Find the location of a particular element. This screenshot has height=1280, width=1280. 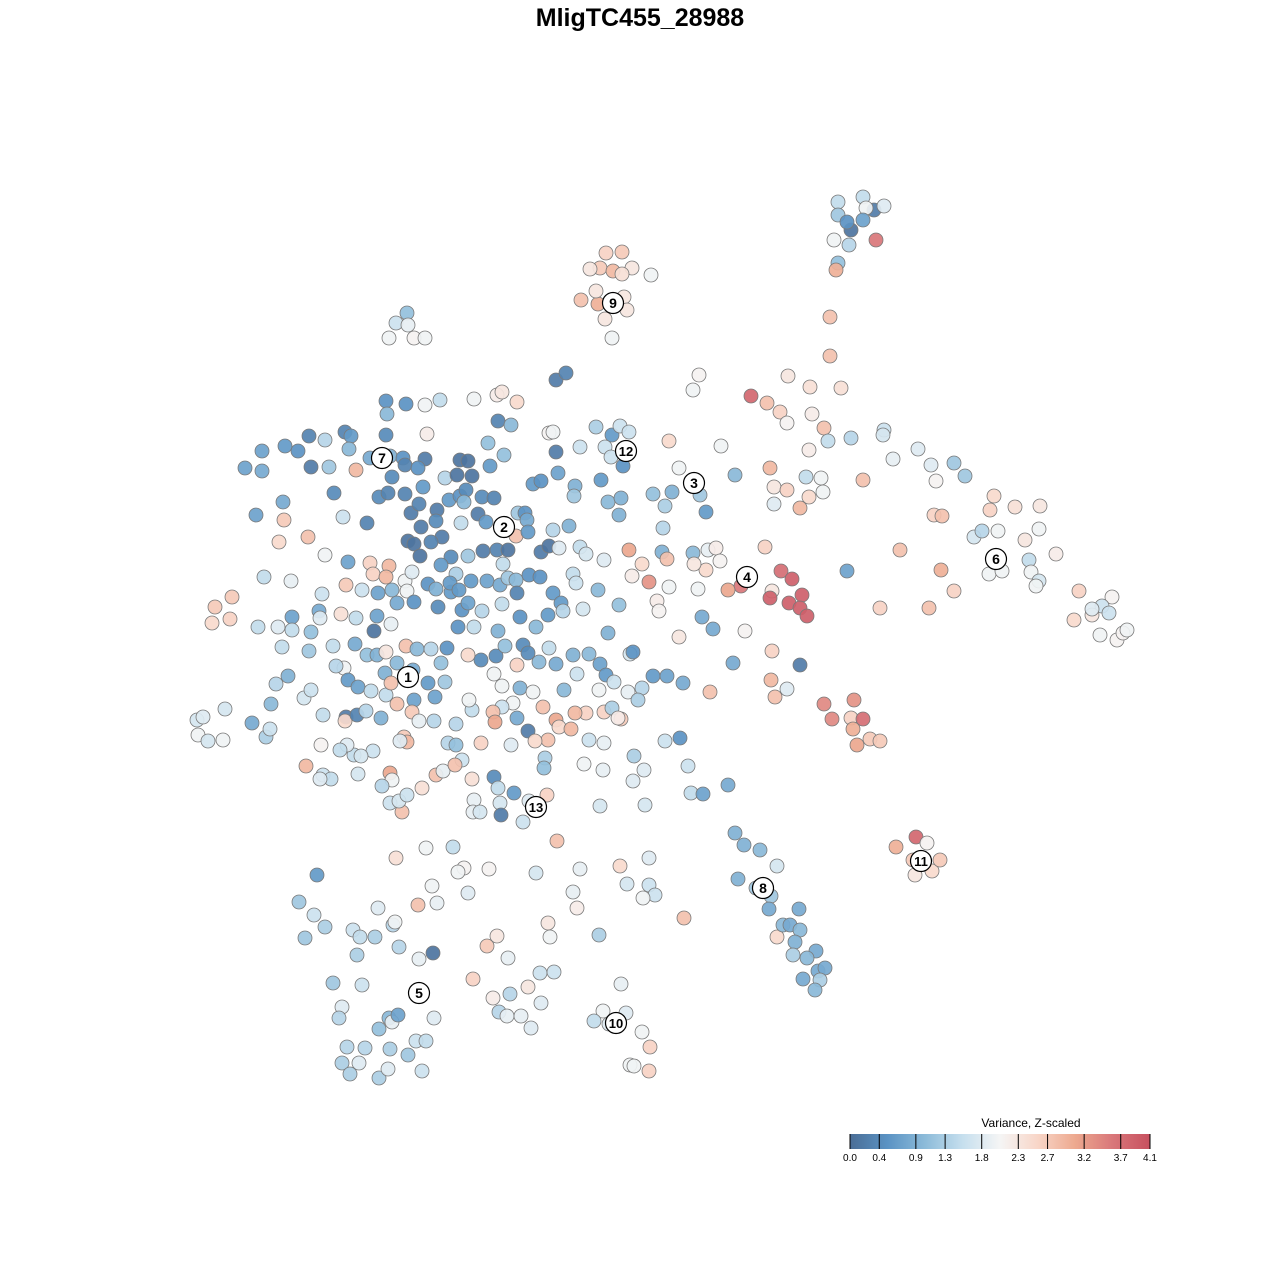

cluster-label-2: 2 is located at coordinates (504, 527).